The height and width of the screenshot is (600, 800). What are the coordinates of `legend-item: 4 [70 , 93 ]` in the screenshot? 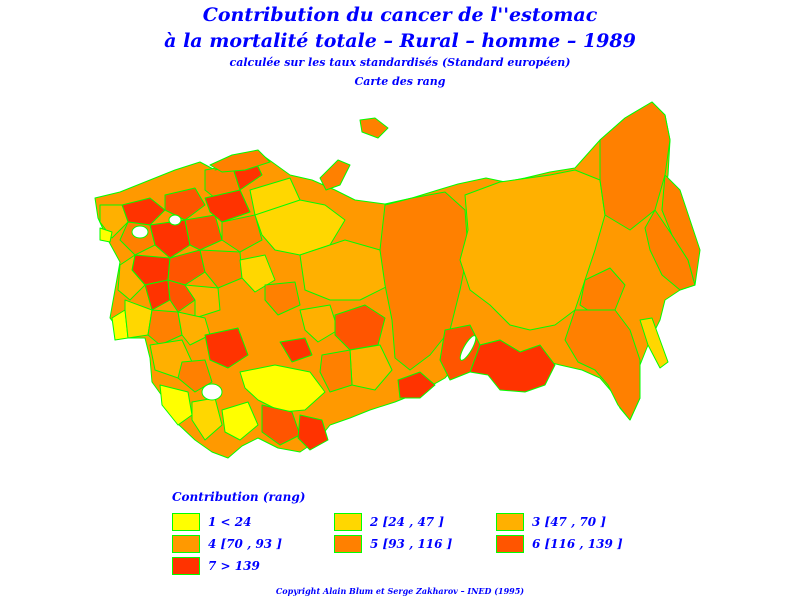 It's located at (227, 544).